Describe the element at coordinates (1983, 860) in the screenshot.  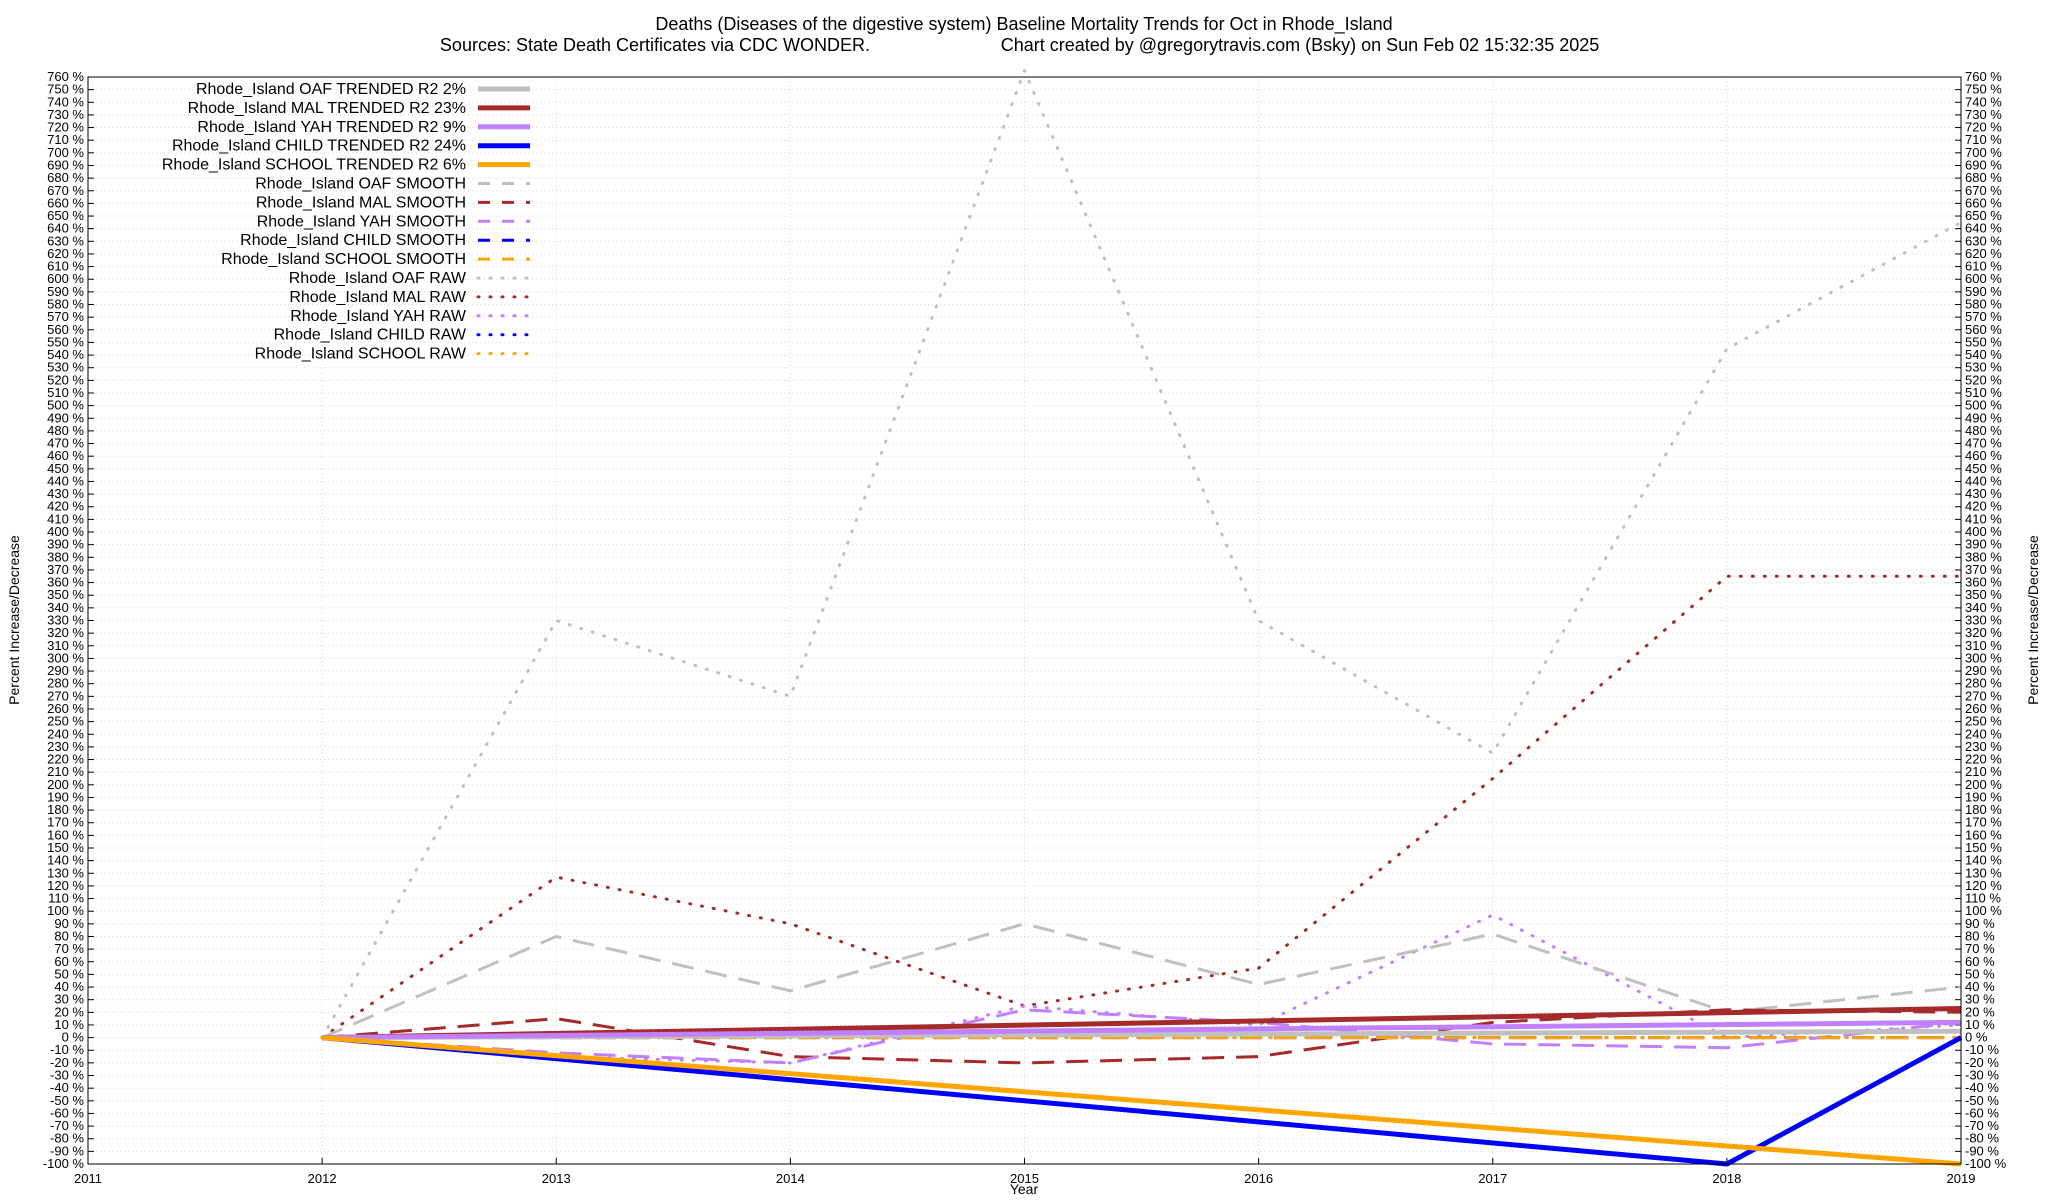
I see `y-tick-label-right: 140 %` at that location.